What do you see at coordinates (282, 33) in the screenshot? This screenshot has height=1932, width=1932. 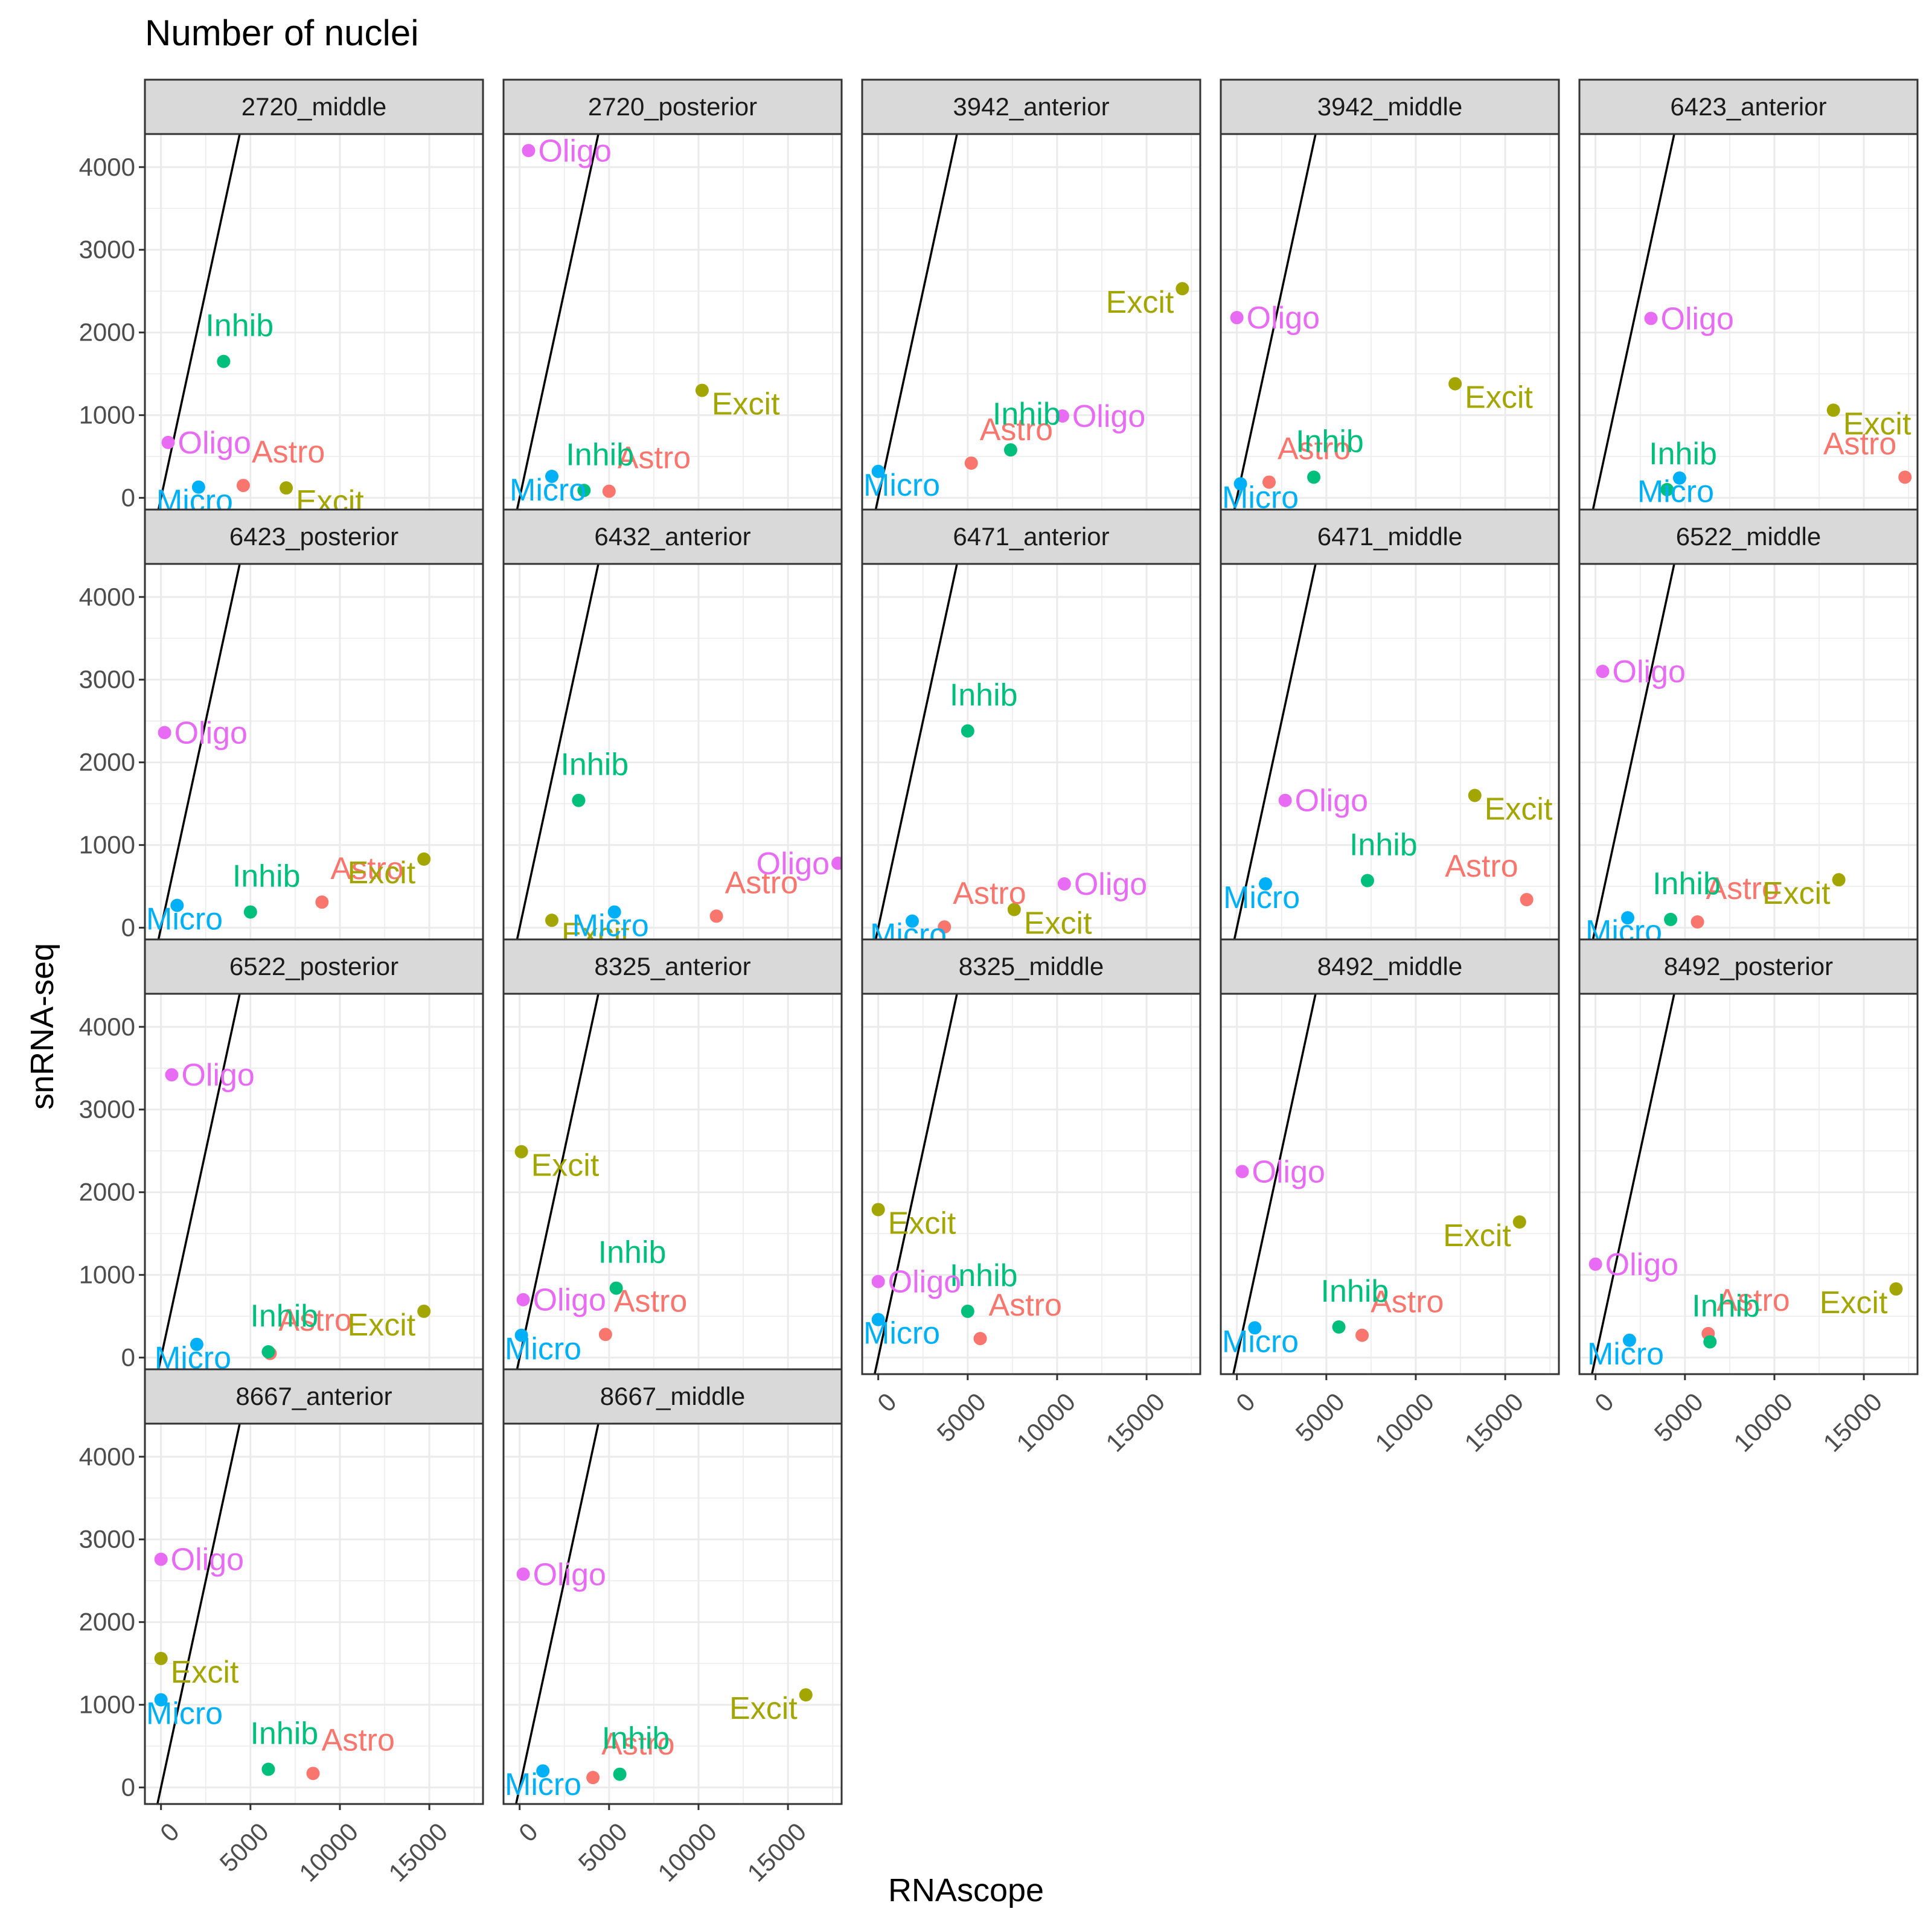 I see `chart-title: Number of nuclei` at bounding box center [282, 33].